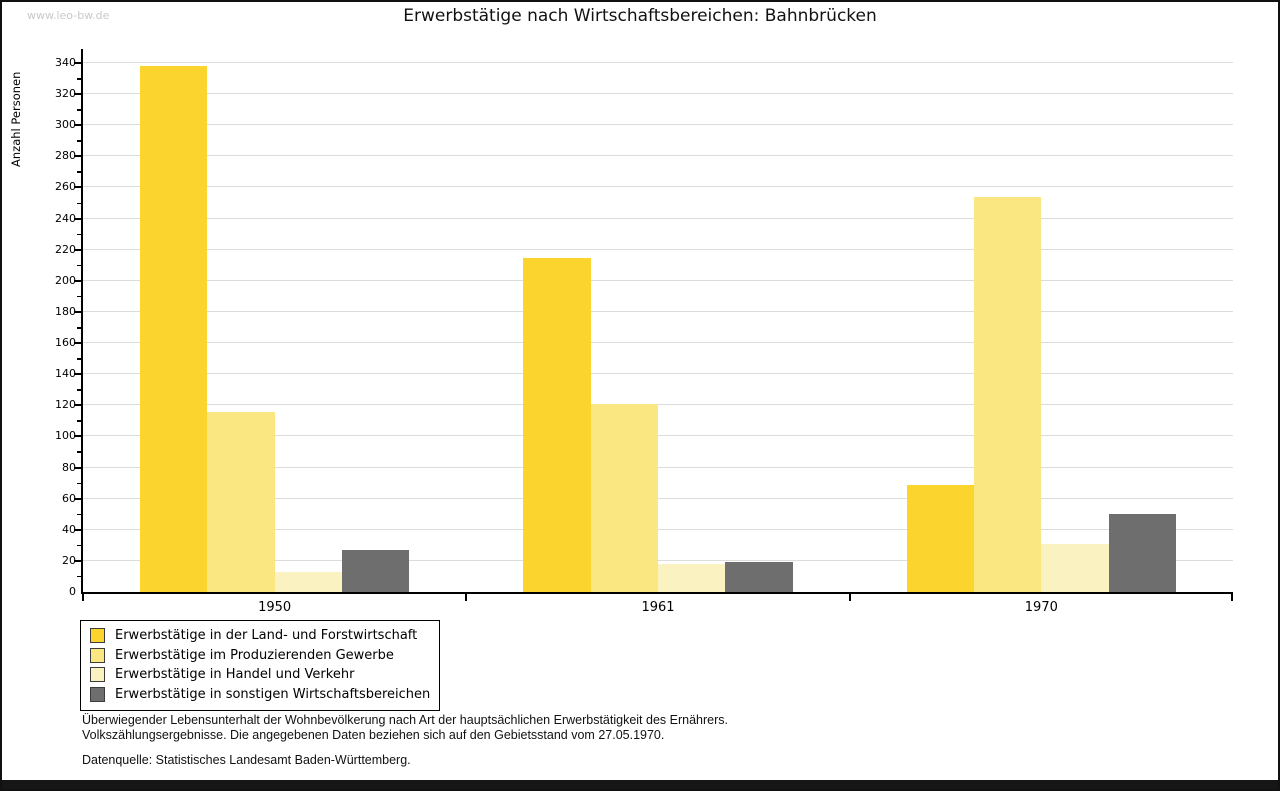  I want to click on y-tick-label: 320, so click(65, 94).